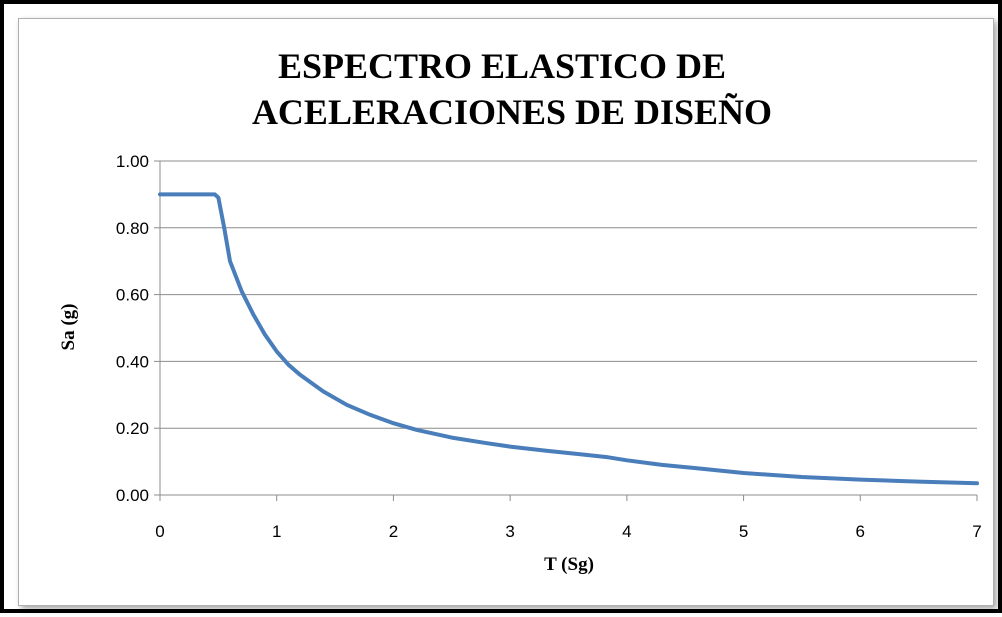  What do you see at coordinates (68, 327) in the screenshot?
I see `y-axis-label: Sa (g)` at bounding box center [68, 327].